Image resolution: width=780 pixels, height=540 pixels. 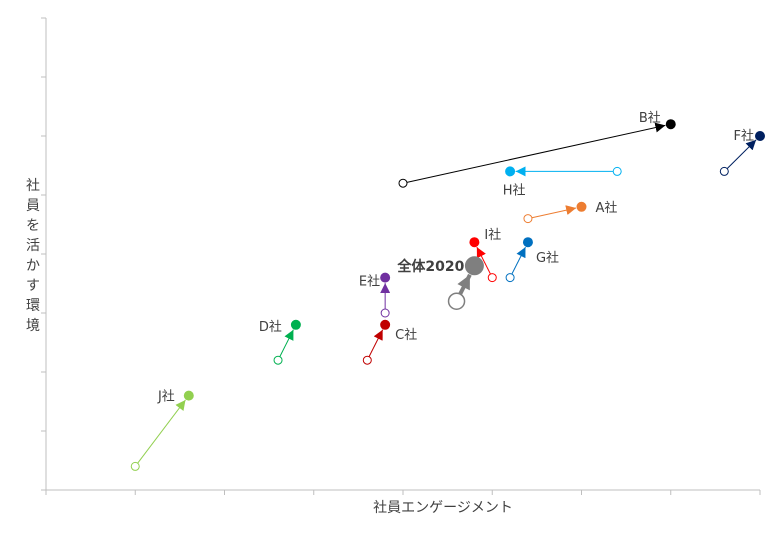 What do you see at coordinates (33, 326) in the screenshot?
I see `y-axis-title-char: 境` at bounding box center [33, 326].